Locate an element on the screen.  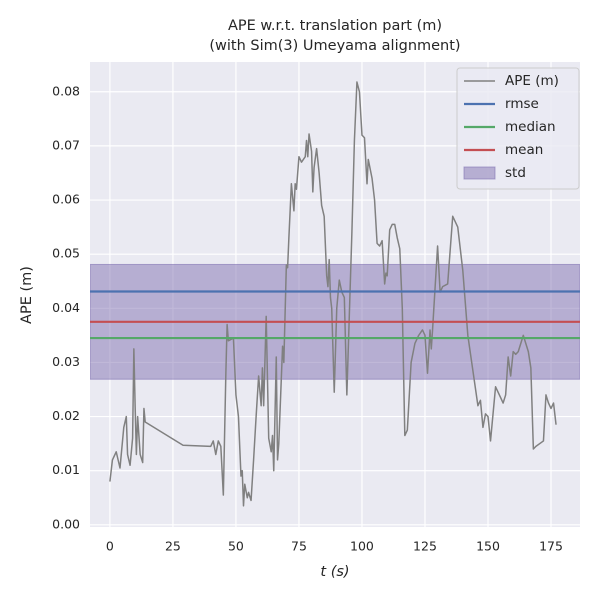
y-tick-label: 0.07 is located at coordinates (66, 144).